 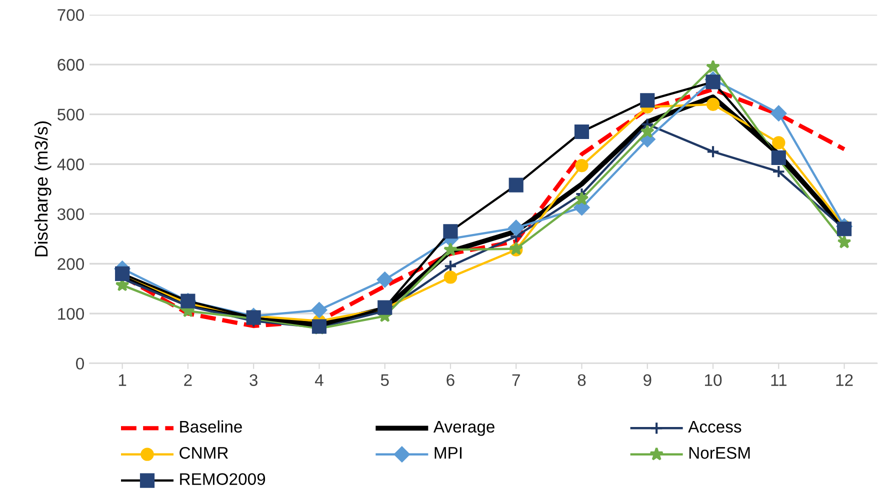 What do you see at coordinates (516, 380) in the screenshot?
I see `x-tick-label: 7` at bounding box center [516, 380].